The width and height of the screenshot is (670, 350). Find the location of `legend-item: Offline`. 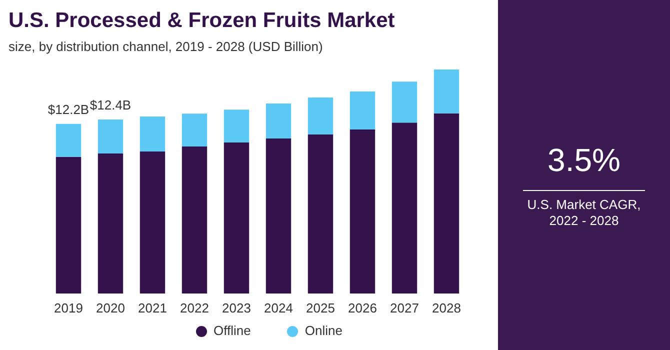

legend-item: Offline is located at coordinates (223, 331).